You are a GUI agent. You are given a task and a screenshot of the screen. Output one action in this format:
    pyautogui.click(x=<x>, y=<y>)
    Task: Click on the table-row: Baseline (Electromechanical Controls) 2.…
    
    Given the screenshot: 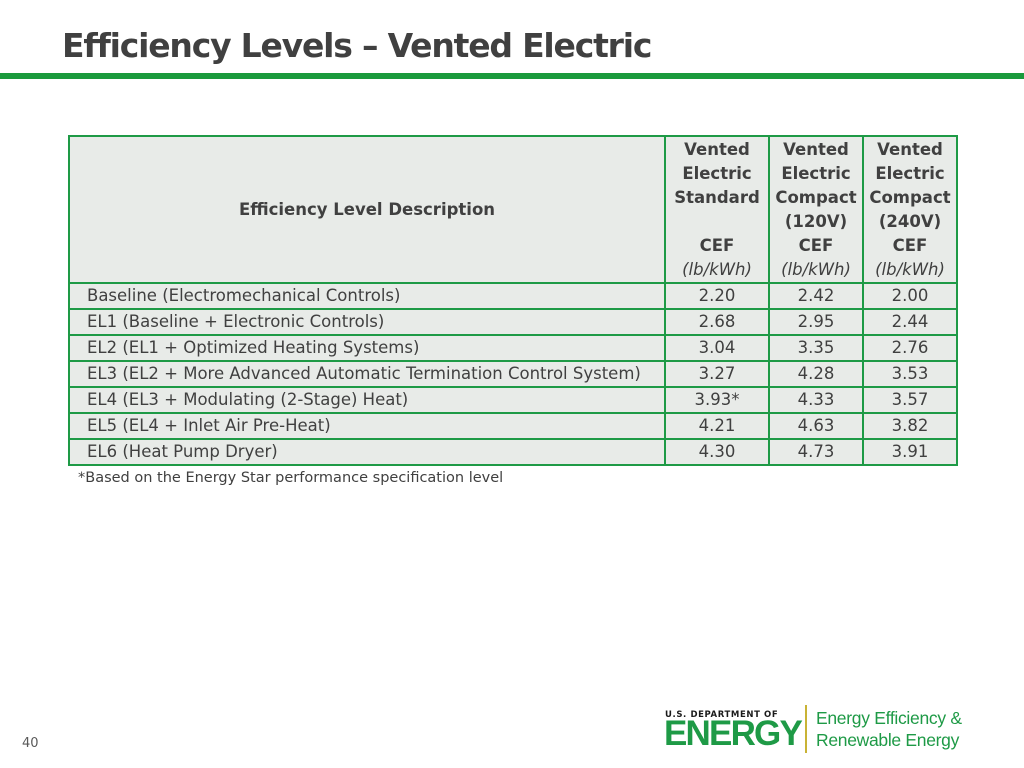 What is the action you would take?
    pyautogui.click(x=513, y=296)
    